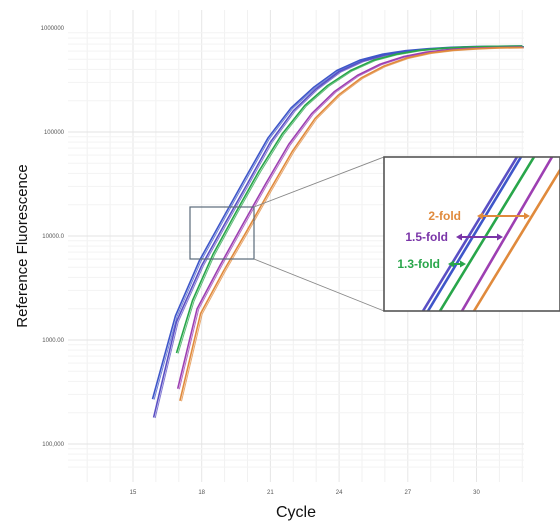 Image resolution: width=560 pixels, height=522 pixels. Describe the element at coordinates (296, 512) in the screenshot. I see `x-axis-label: Cycle` at that location.